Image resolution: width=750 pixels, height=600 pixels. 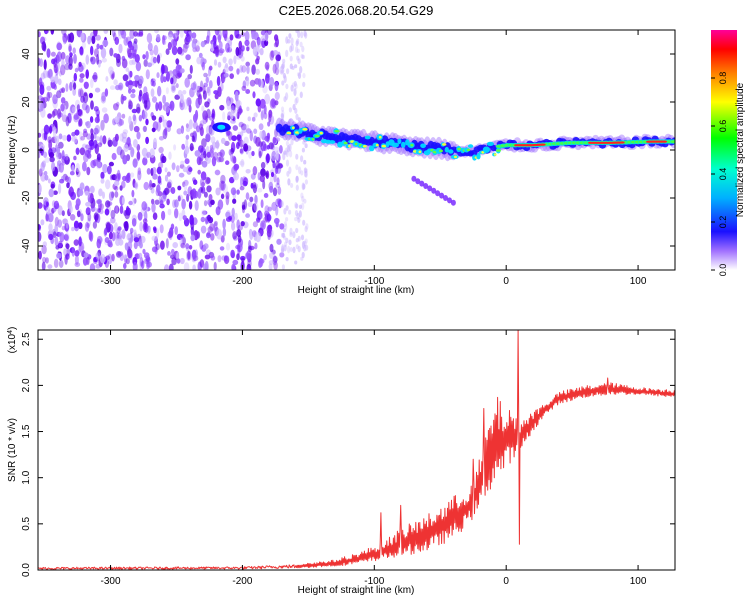 I want to click on colorbar-tick-label: 0.8, so click(x=723, y=78).